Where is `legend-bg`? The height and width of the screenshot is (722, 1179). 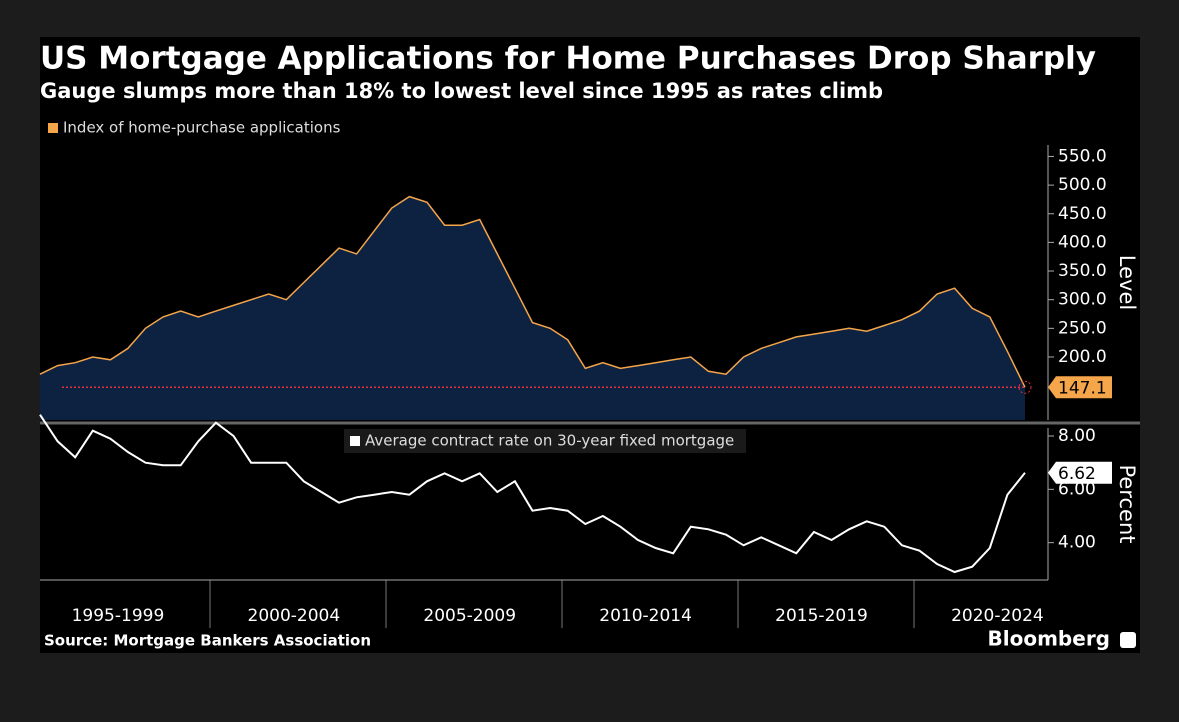
legend-bg is located at coordinates (545, 441).